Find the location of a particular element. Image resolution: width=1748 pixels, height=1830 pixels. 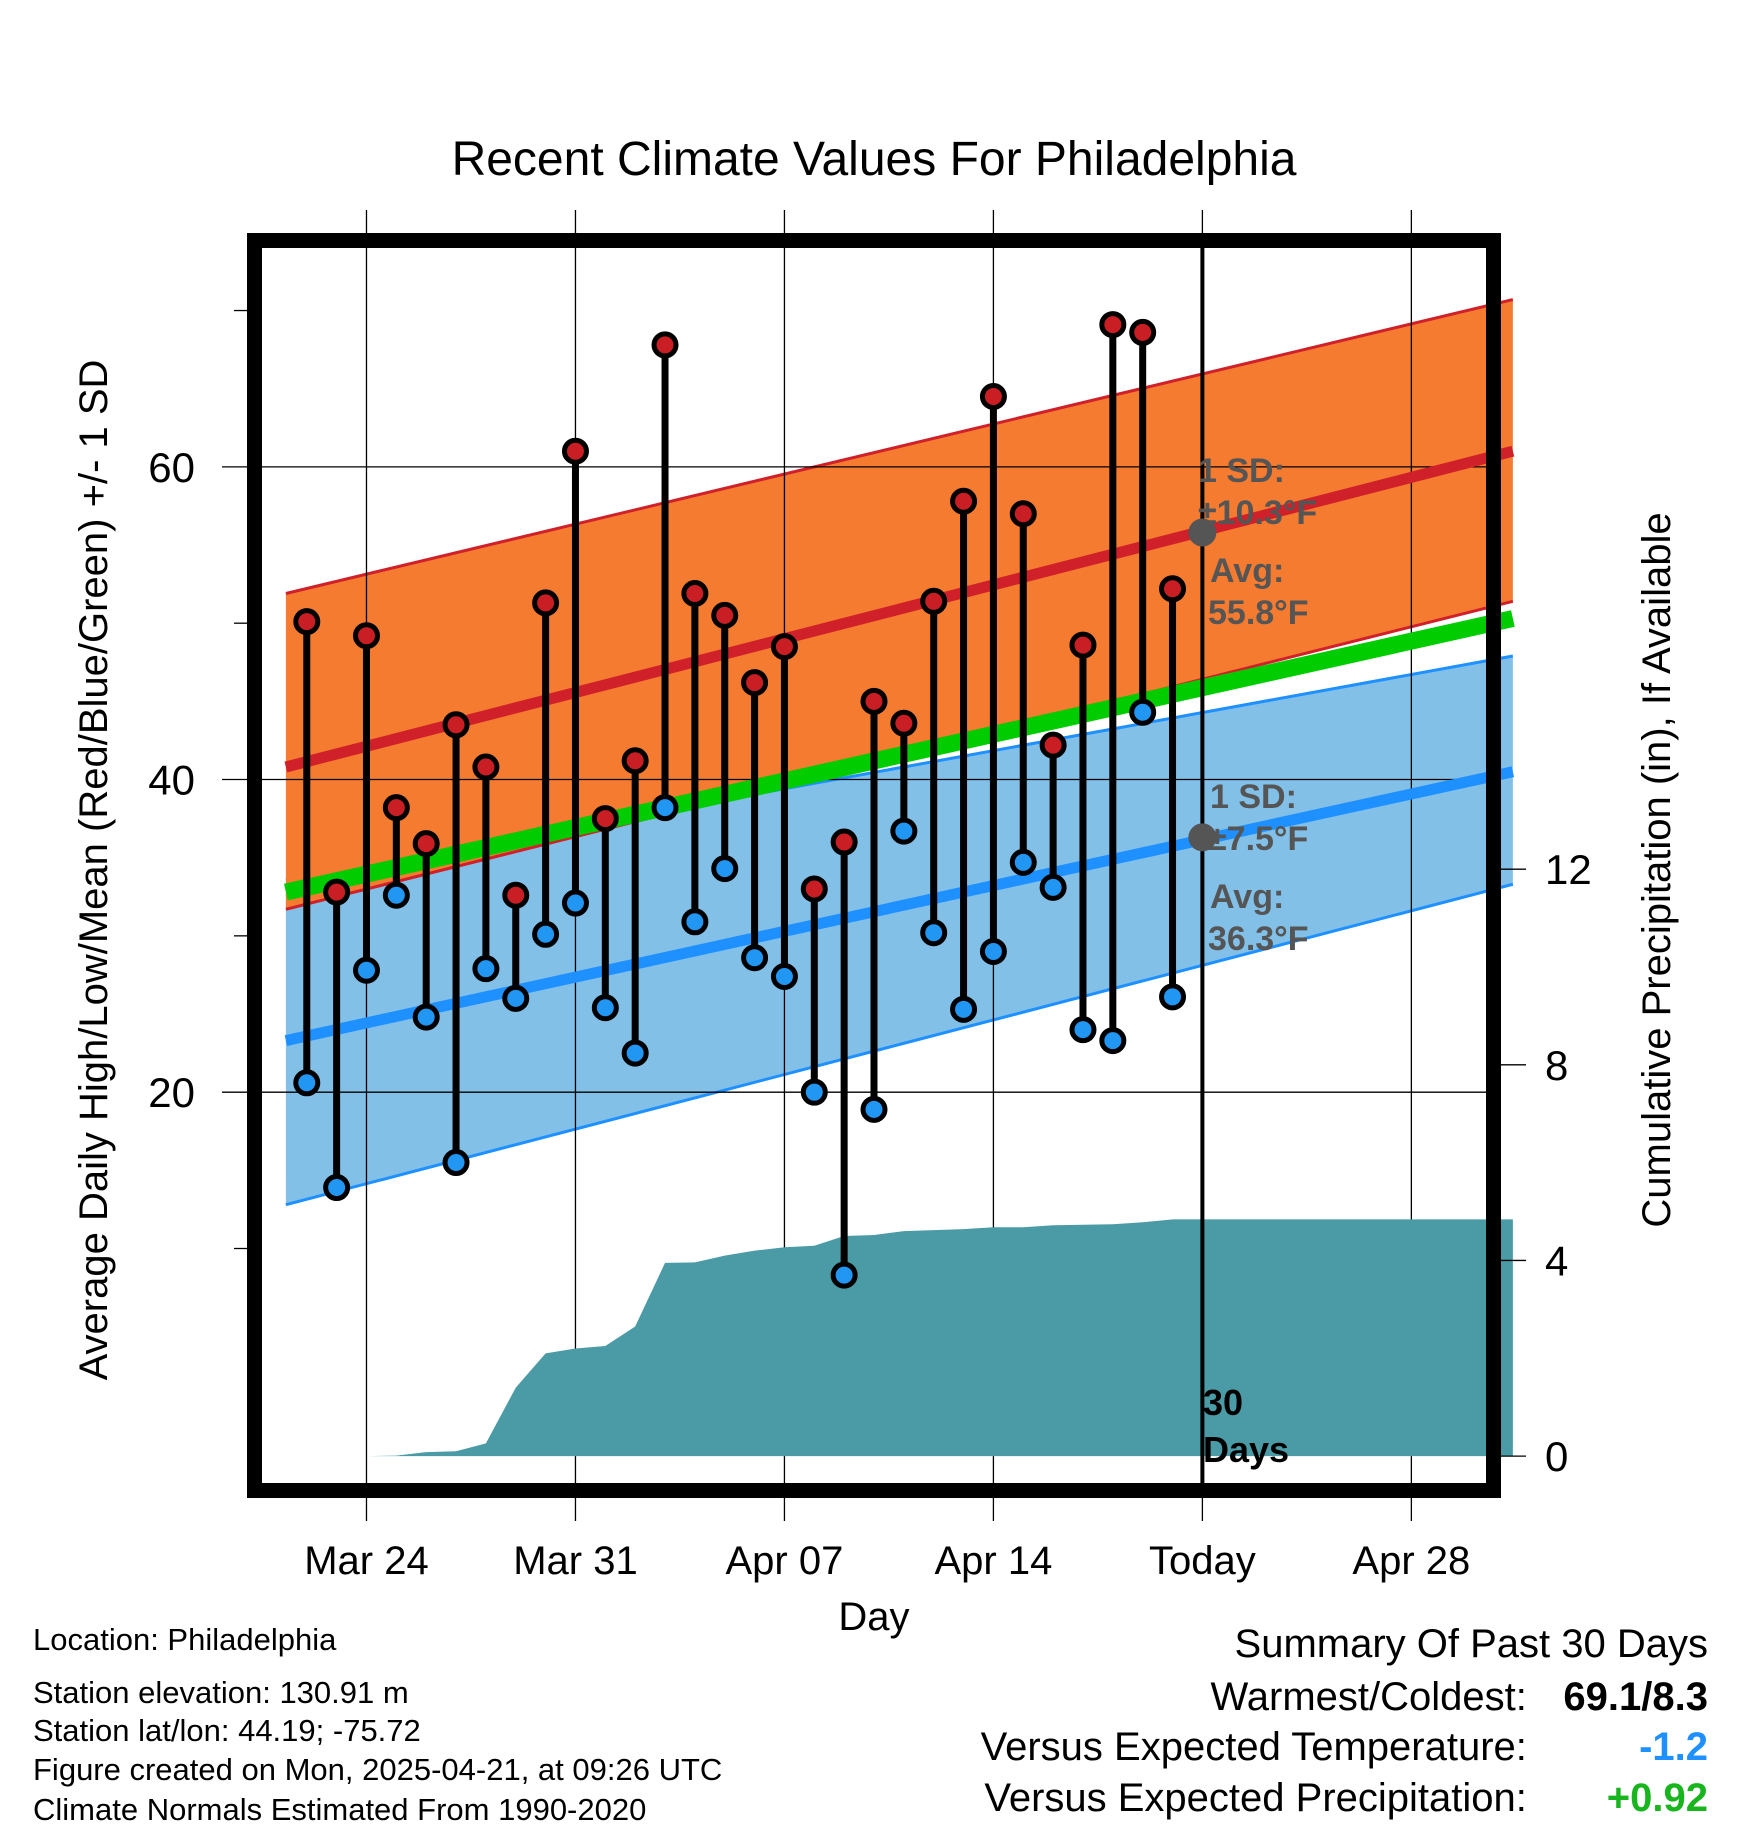

low-sd-label: 1 SD: is located at coordinates (1253, 797).